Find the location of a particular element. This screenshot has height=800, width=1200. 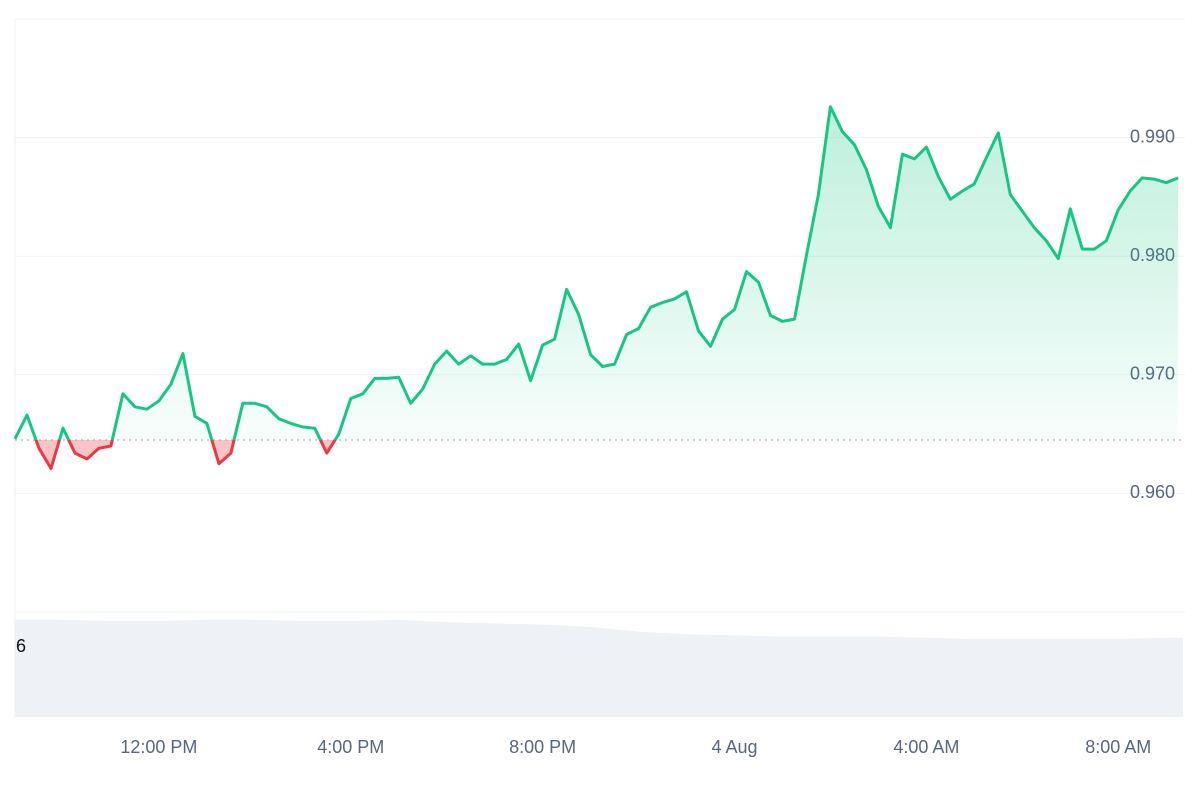

volume-tick-label: 6 is located at coordinates (21, 646).